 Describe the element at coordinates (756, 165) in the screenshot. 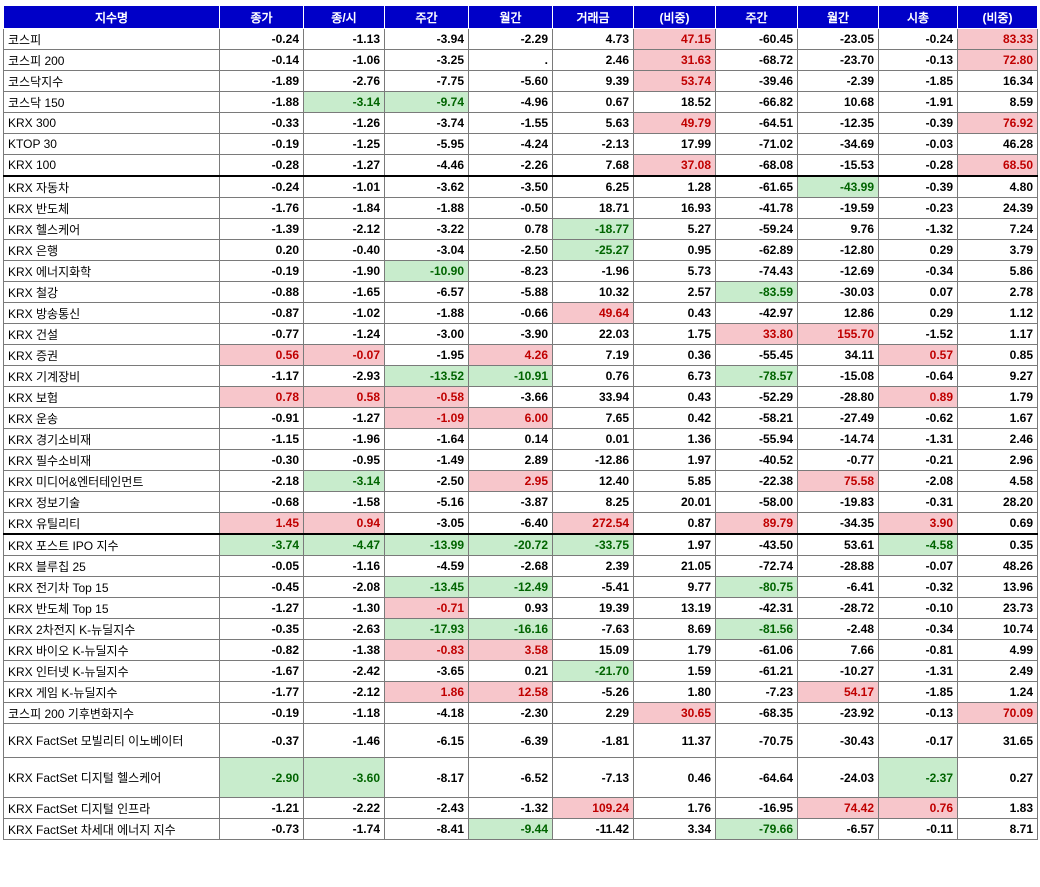

I see `value-cell: -68.08` at that location.